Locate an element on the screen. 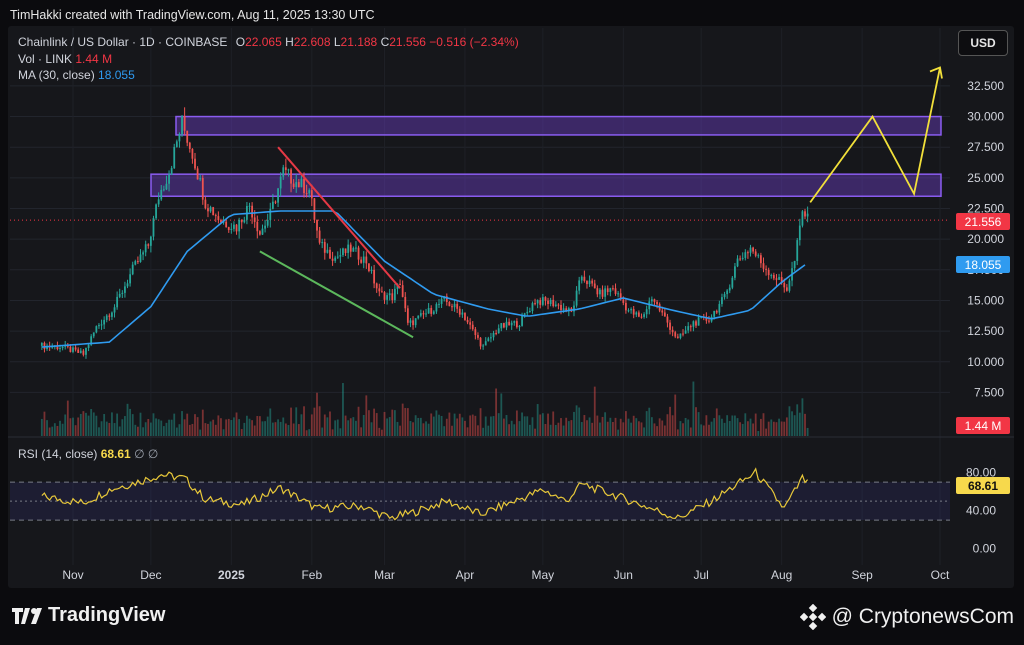 The image size is (1024, 645). symbol-name: Chainlink / US Dollar · 1D · COINBASE is located at coordinates (123, 42).